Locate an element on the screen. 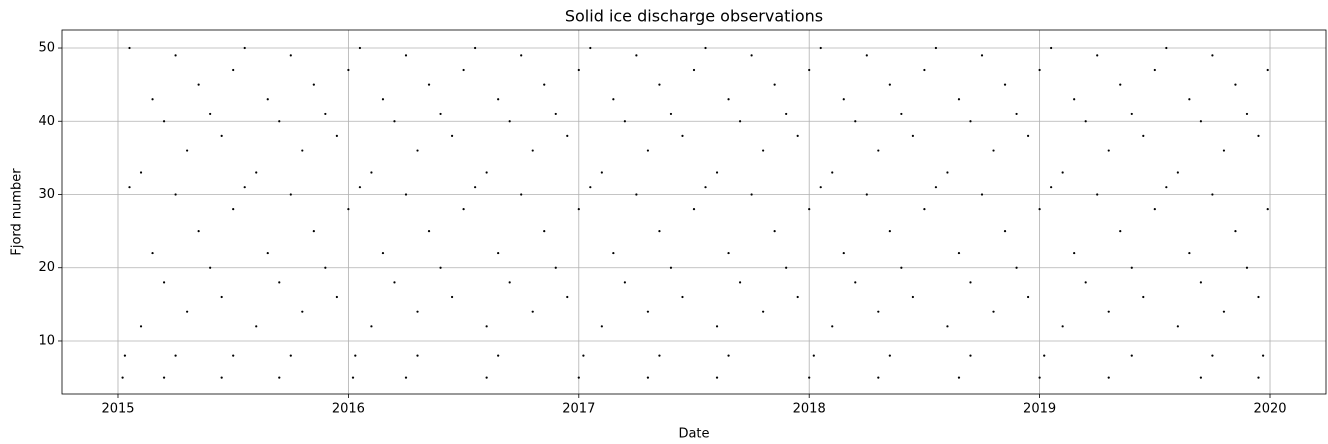 The height and width of the screenshot is (444, 1328). x-tick-label: 2016 is located at coordinates (348, 409).